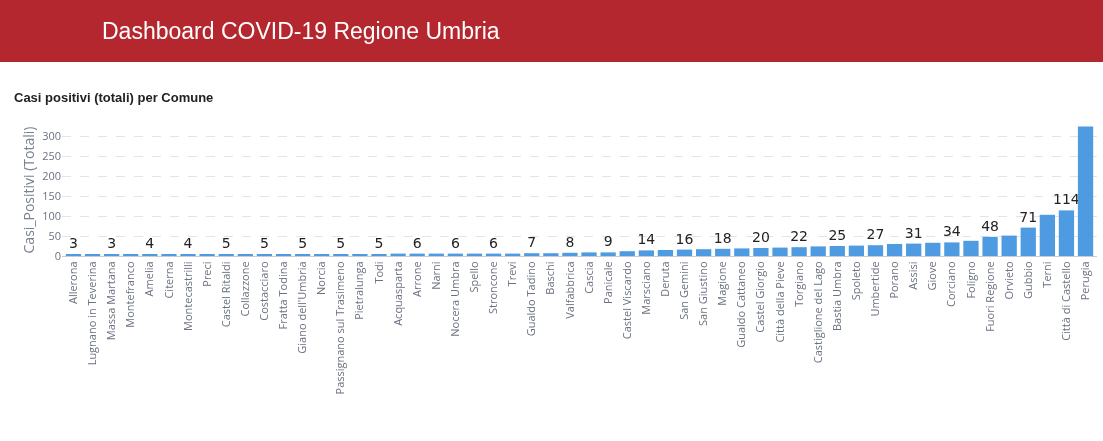  I want to click on data-label: 27, so click(875, 234).